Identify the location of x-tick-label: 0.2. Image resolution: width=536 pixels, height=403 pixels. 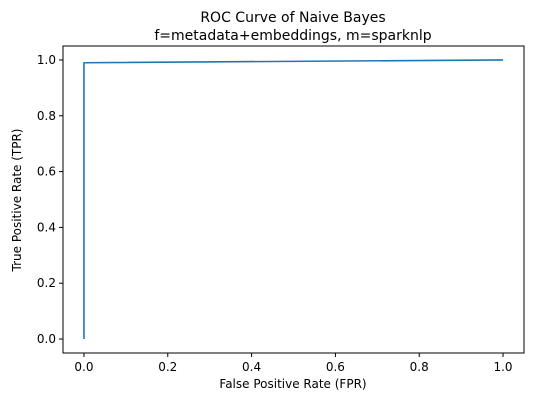
(167, 367).